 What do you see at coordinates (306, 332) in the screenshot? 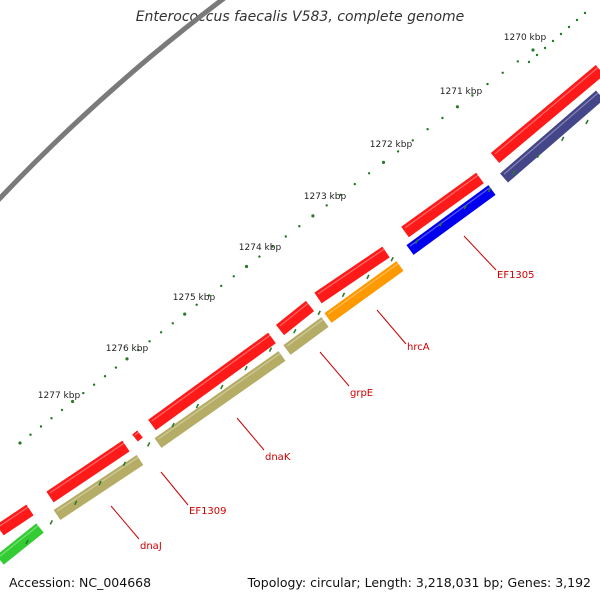
I see `gene-bar-grpE-highlight` at bounding box center [306, 332].